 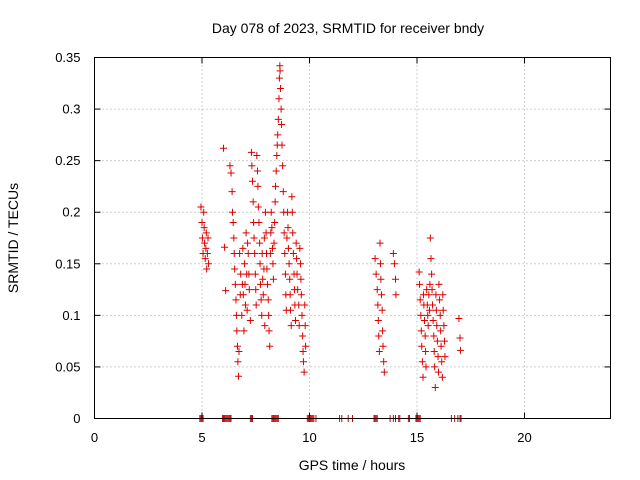 What do you see at coordinates (352, 465) in the screenshot?
I see `x-axis-label: GPS time / hours` at bounding box center [352, 465].